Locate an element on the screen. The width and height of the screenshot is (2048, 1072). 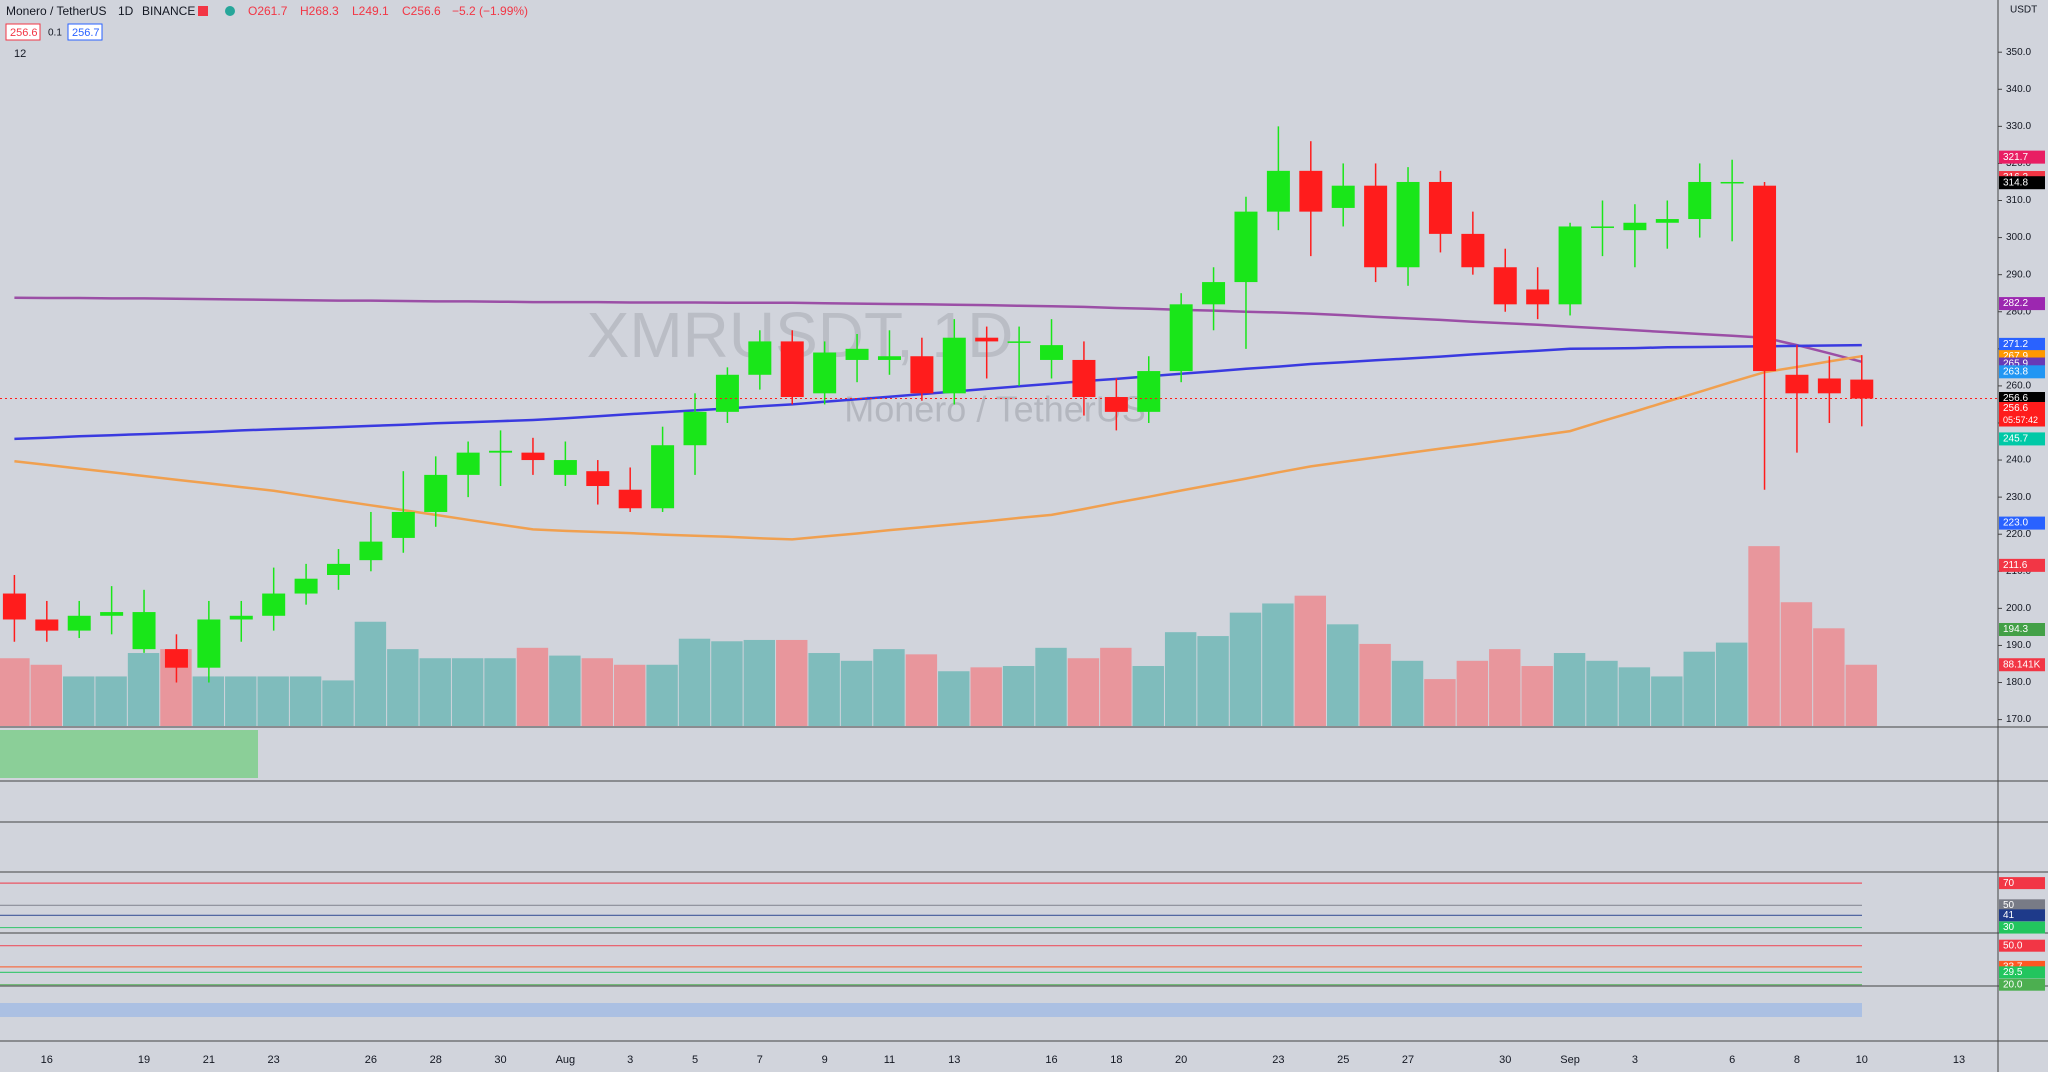
price-tag-label: 223.0 is located at coordinates (2015, 523).